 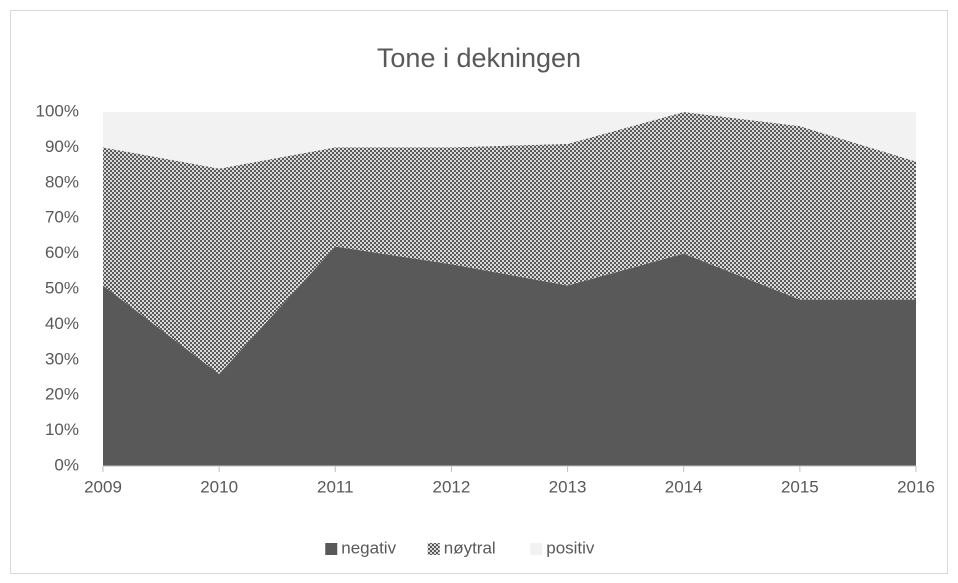 I want to click on x-tick-label: 2010, so click(x=219, y=486).